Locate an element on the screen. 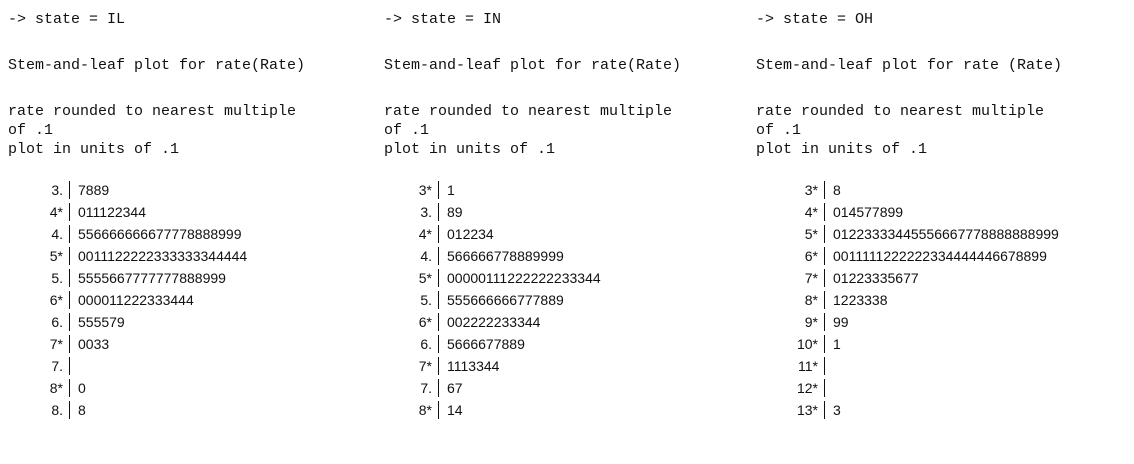 The image size is (1134, 464). leaves: 3 is located at coordinates (837, 410).